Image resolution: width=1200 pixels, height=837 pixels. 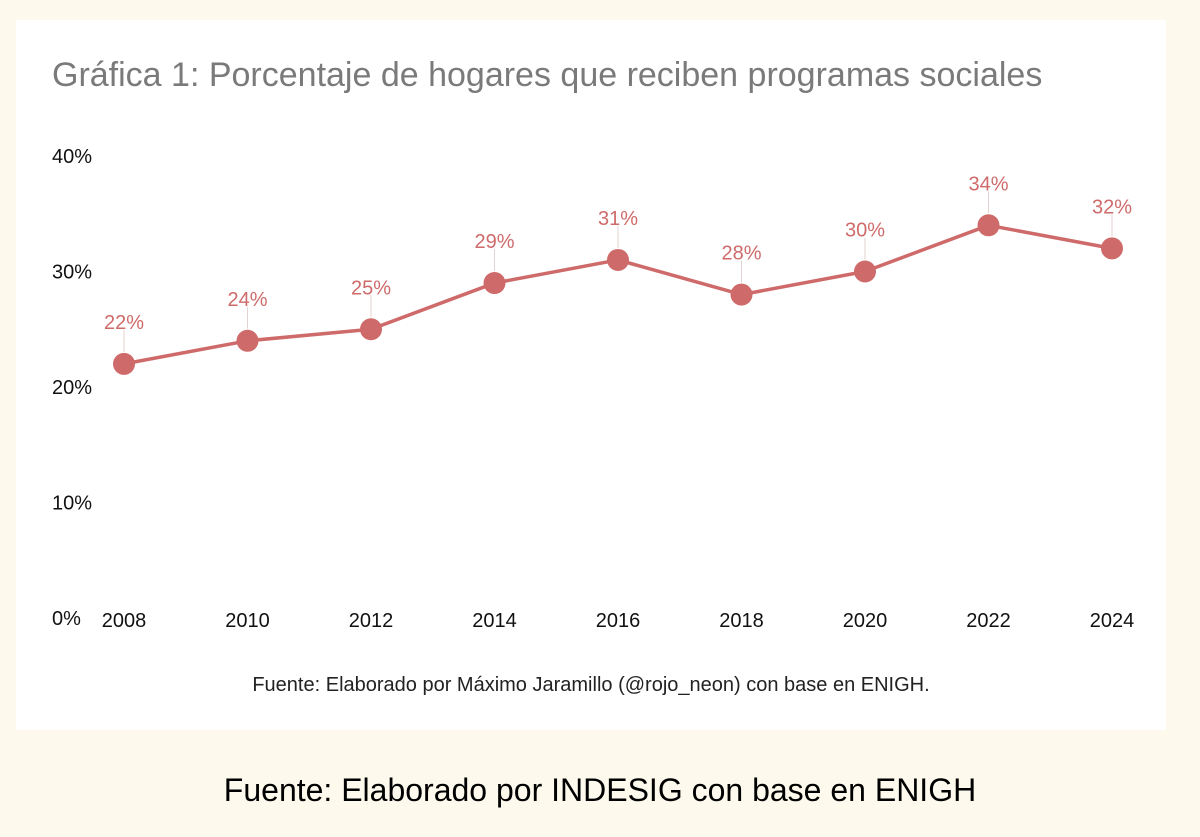 I want to click on data-label: 22%, so click(x=124, y=323).